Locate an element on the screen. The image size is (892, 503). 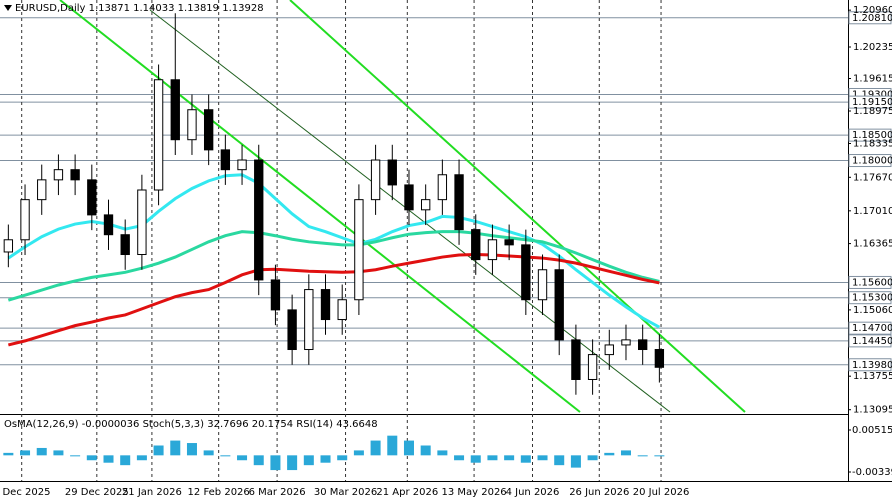
y-tick-label: 1.18975 is located at coordinates (872, 111).